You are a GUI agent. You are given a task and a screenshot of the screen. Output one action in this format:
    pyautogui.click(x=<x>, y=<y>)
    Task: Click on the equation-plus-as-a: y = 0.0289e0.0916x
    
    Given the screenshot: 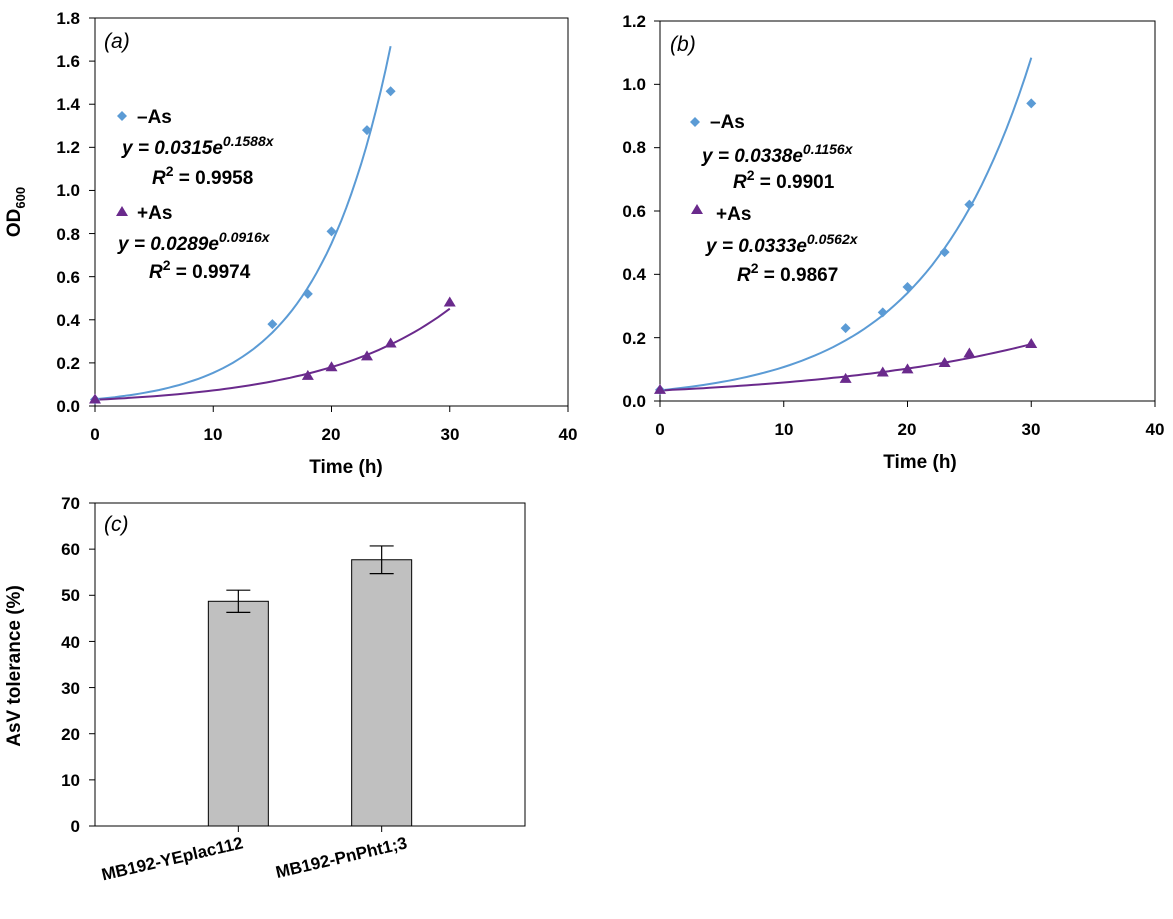 What is the action you would take?
    pyautogui.click(x=194, y=242)
    